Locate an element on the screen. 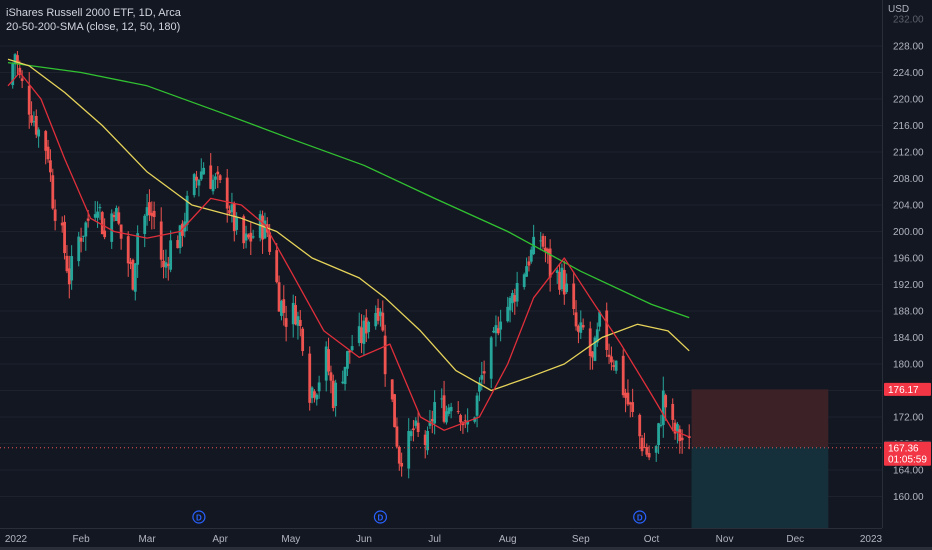  price-tick-label: 164.00 is located at coordinates (908, 471).